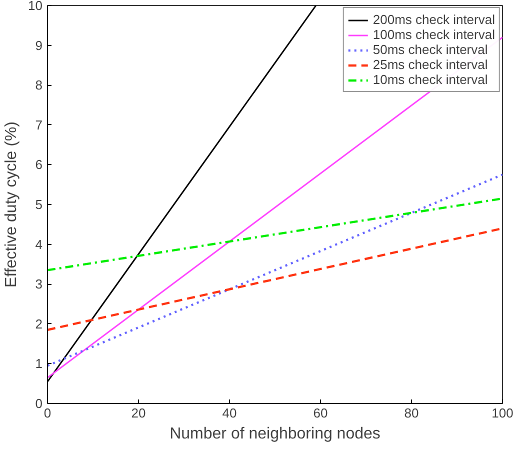  What do you see at coordinates (39, 244) in the screenshot?
I see `y-tick-label: 4` at bounding box center [39, 244].